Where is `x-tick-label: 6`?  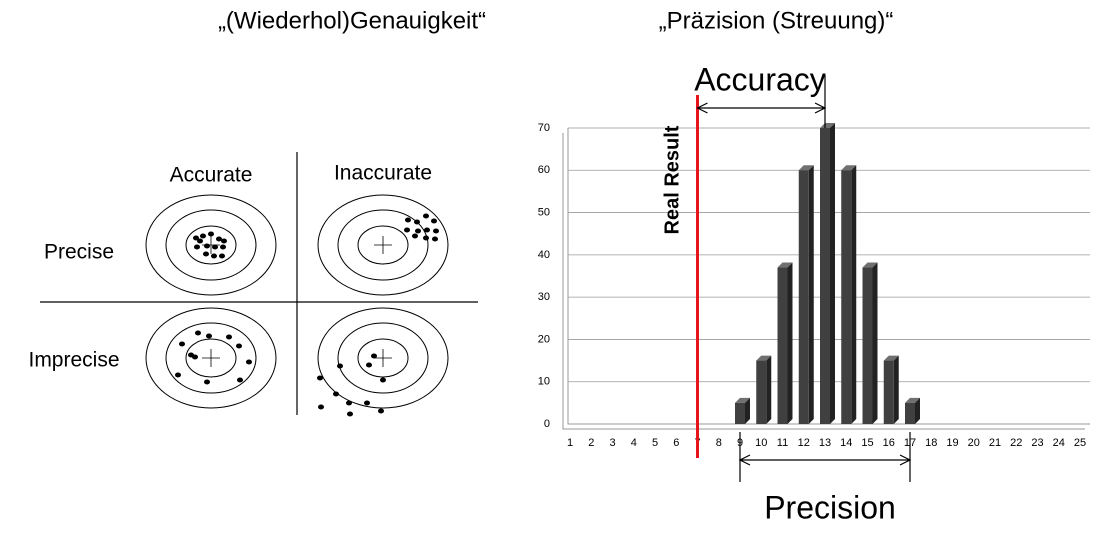 x-tick-label: 6 is located at coordinates (676, 443).